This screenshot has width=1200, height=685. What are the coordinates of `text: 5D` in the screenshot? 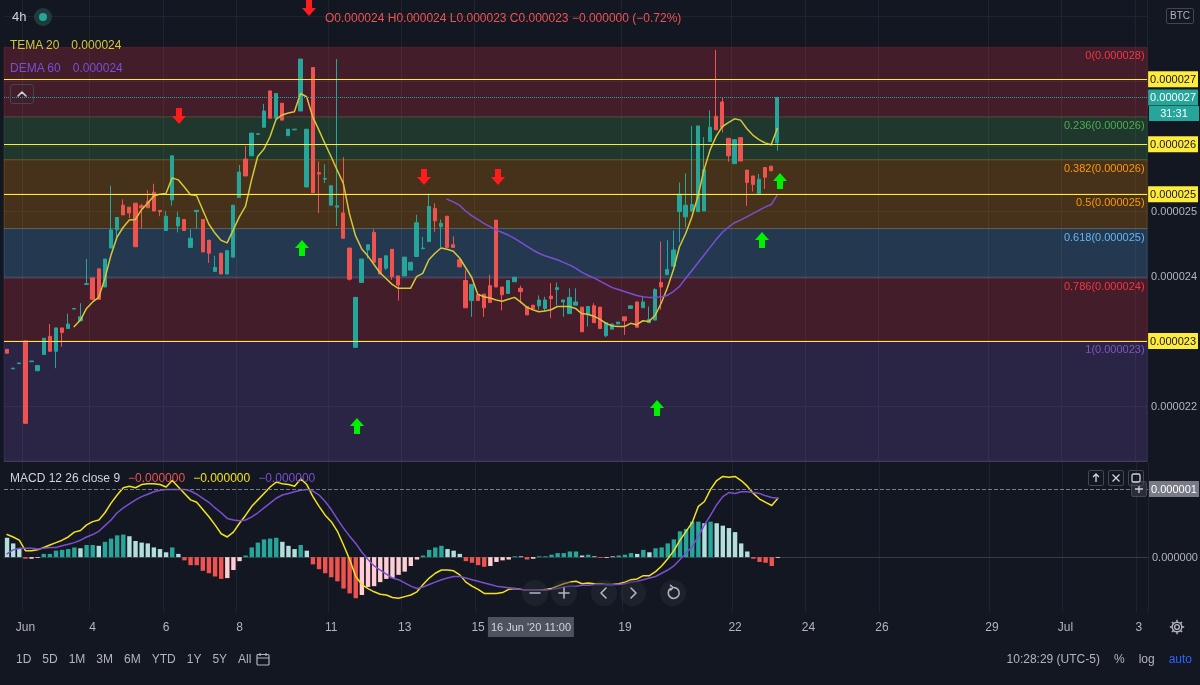 It's located at (50, 659).